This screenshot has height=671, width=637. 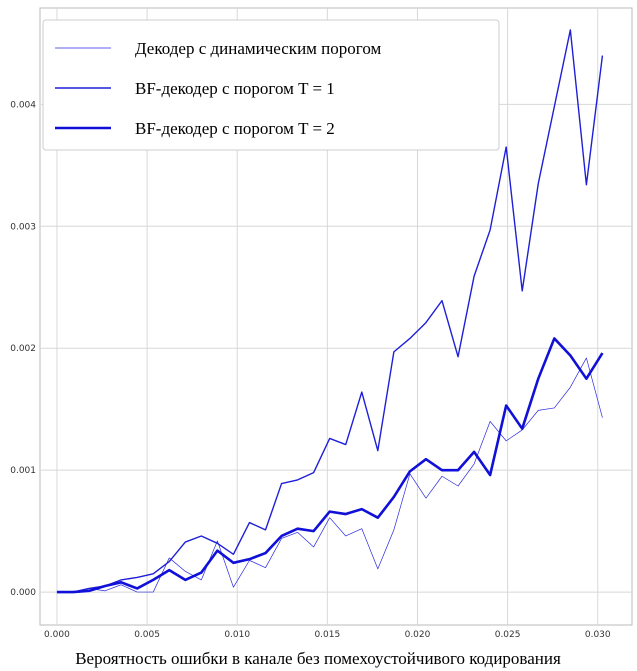 What do you see at coordinates (237, 635) in the screenshot?
I see `x-tick-label: 0.010` at bounding box center [237, 635].